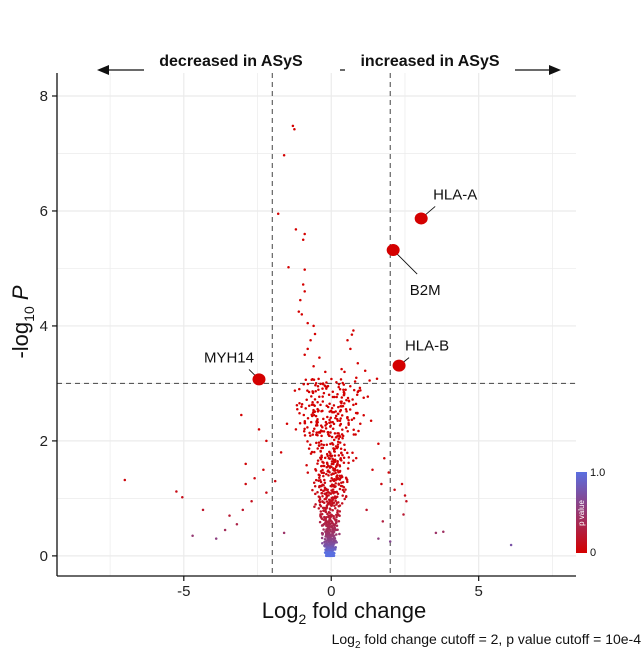 Image resolution: width=644 pixels, height=653 pixels. I want to click on colorbar-max-label: 1.0, so click(597, 473).